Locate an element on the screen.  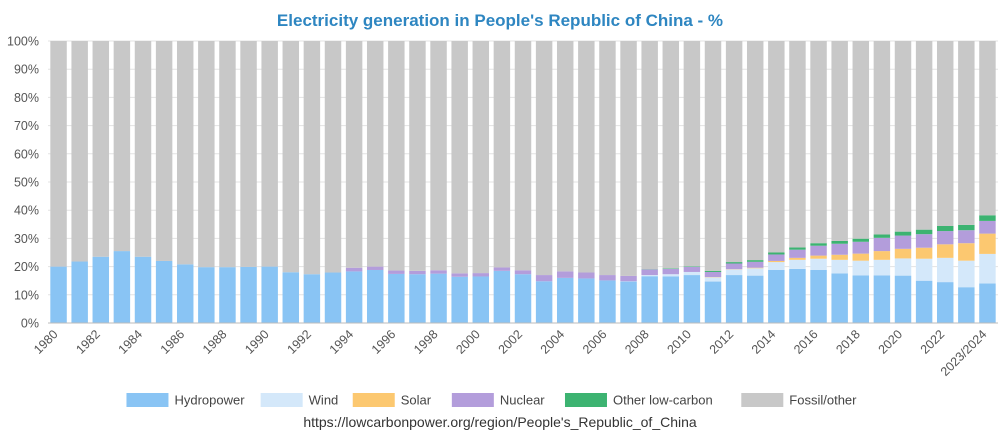
bar-segment-nuclear-2015 is located at coordinates (797, 254).